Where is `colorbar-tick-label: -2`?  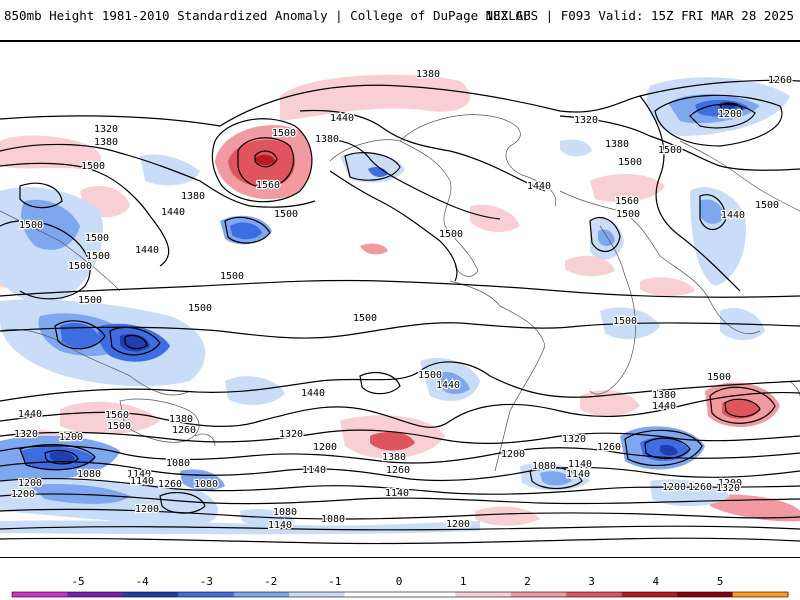 colorbar-tick-label: -2 is located at coordinates (270, 581).